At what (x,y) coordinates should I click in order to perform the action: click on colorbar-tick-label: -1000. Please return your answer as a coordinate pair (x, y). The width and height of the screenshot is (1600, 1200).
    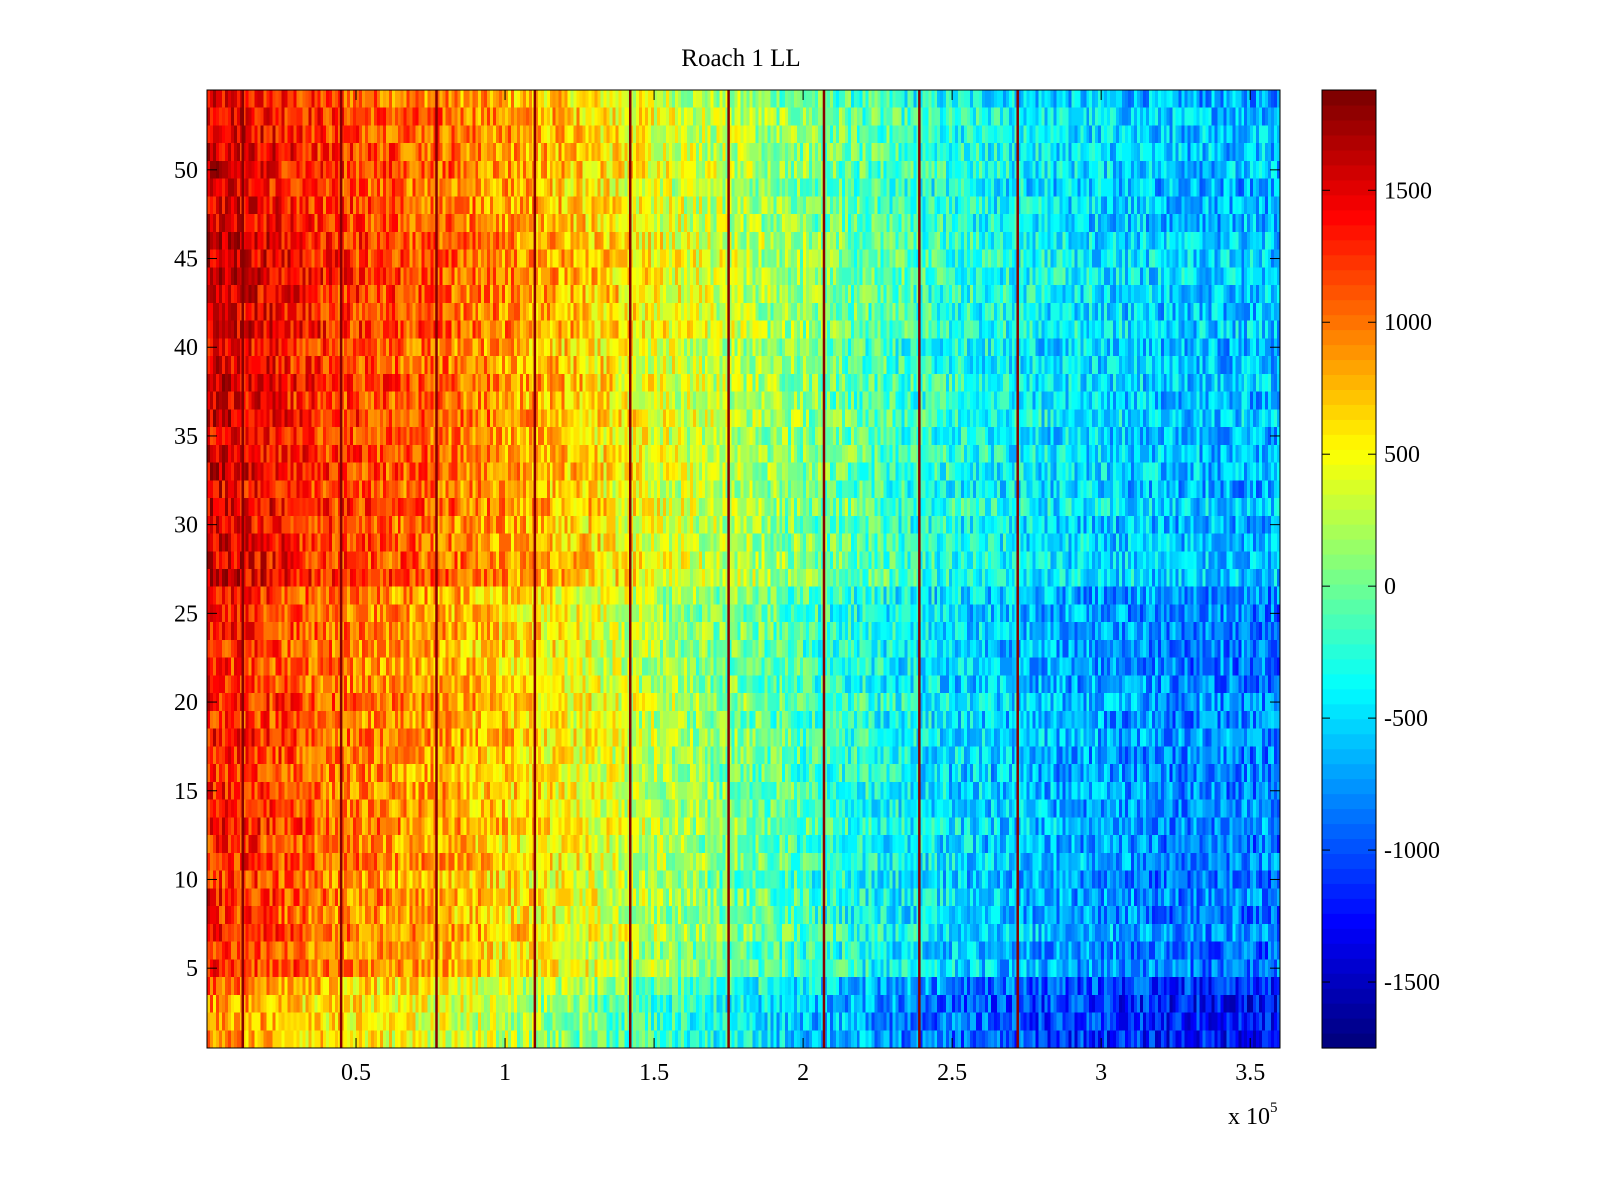
    Looking at the image, I should click on (1412, 851).